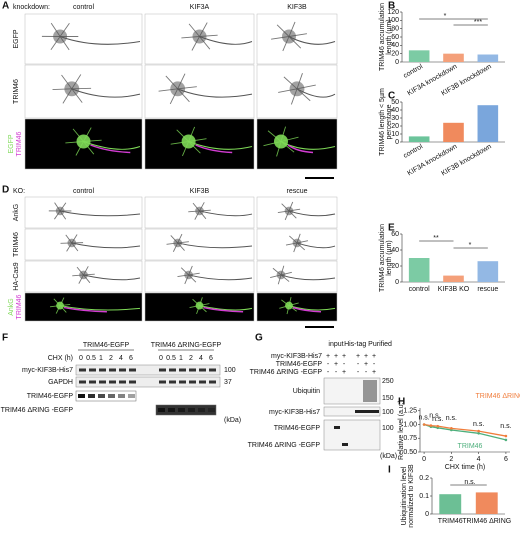 The width and height of the screenshot is (520, 534). I want to click on y-tick-label: 0.50, so click(410, 452).